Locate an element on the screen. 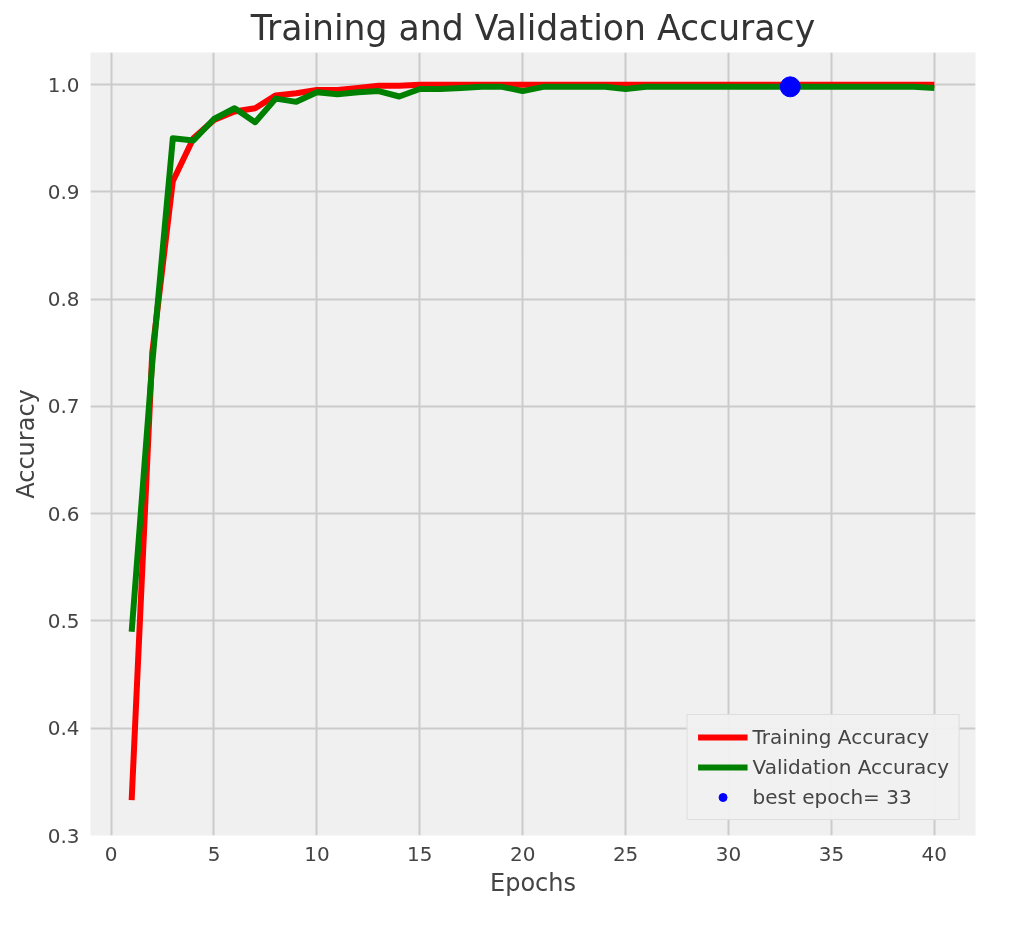 This screenshot has width=1014, height=930. x-tick-label: 25 is located at coordinates (625, 853).